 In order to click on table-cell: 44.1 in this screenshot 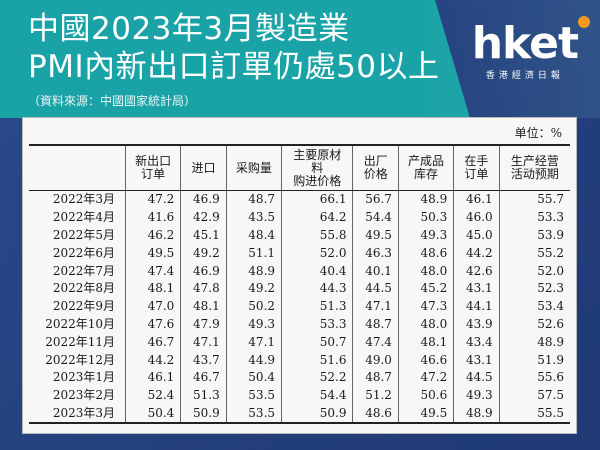, I will do `click(476, 306)`.